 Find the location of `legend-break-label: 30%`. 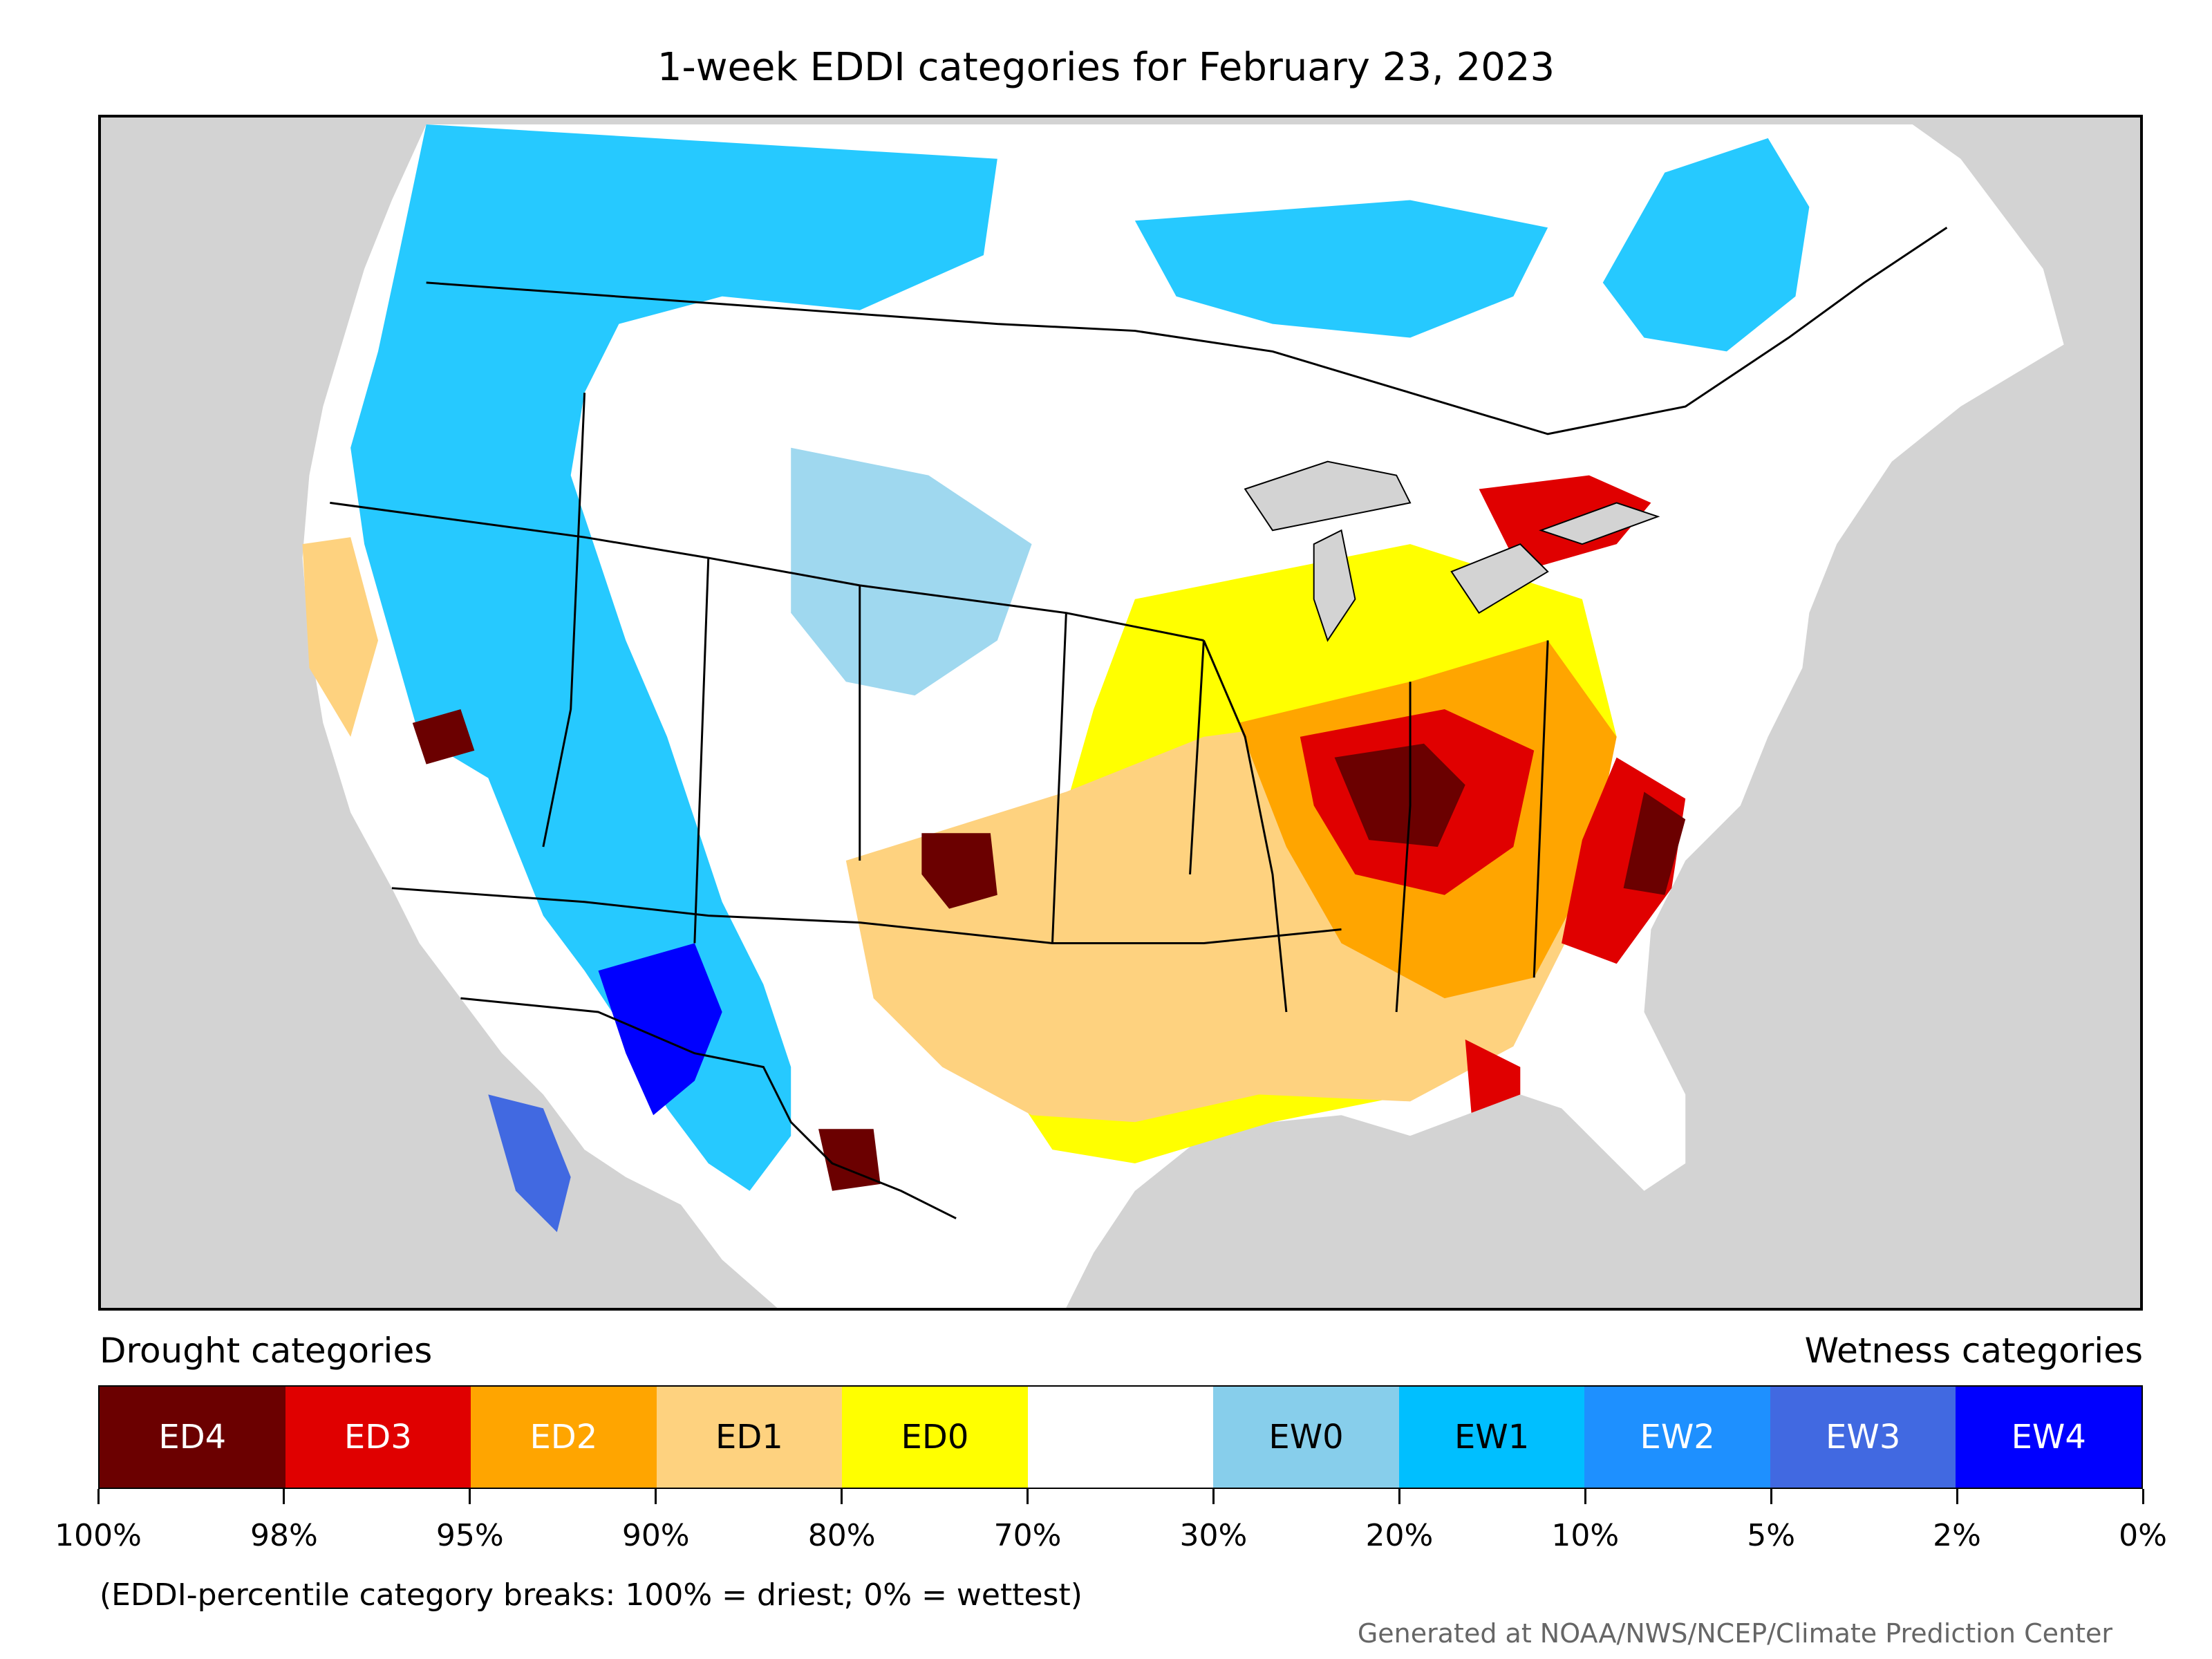

legend-break-label: 30% is located at coordinates (1213, 1535).